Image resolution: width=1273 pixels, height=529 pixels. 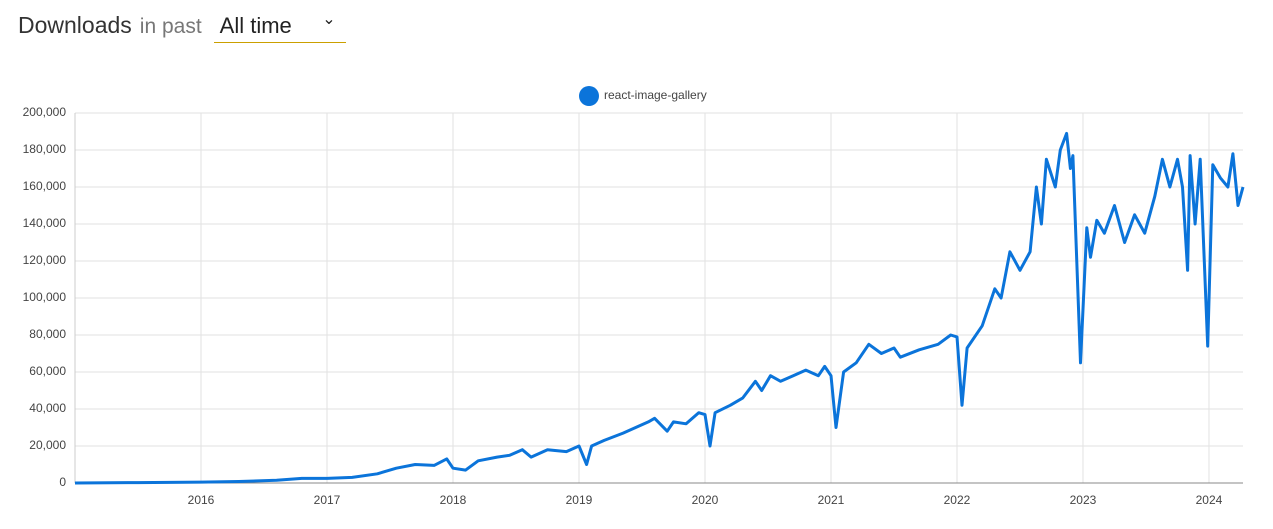 What do you see at coordinates (47, 445) in the screenshot?
I see `y-tick-label: 20,000` at bounding box center [47, 445].